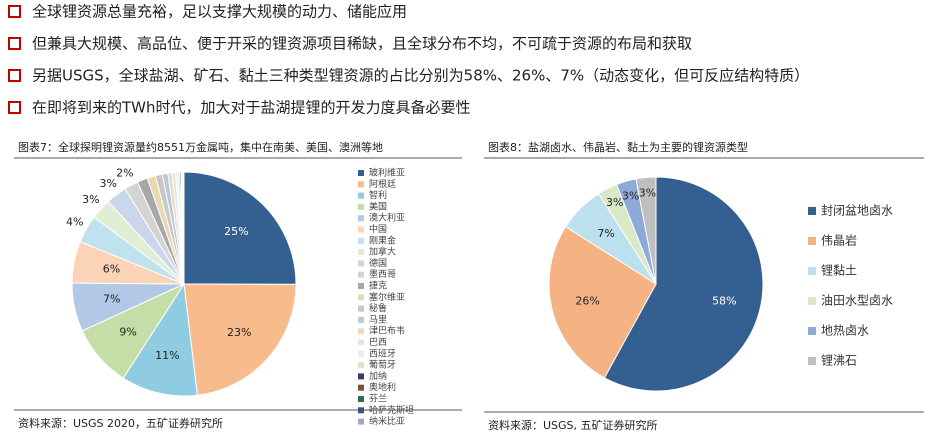 The width and height of the screenshot is (936, 440). I want to click on legend-label: 葡萄牙, so click(382, 365).